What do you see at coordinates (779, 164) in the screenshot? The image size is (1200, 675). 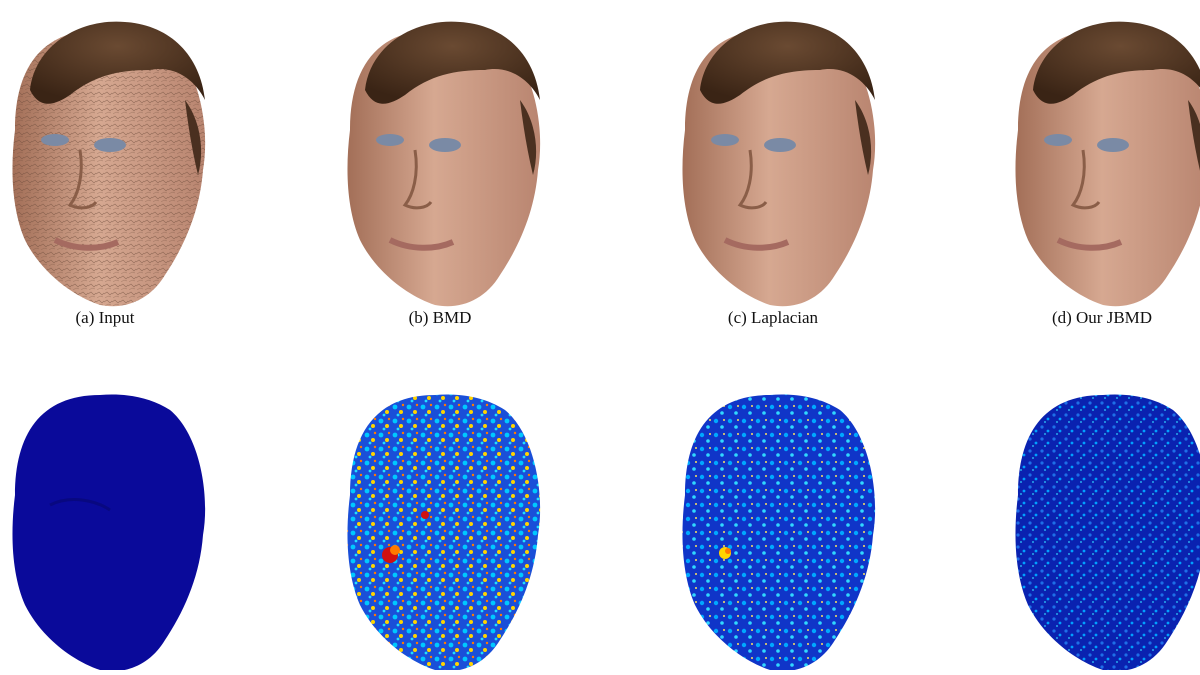 I see `face-laplacian` at bounding box center [779, 164].